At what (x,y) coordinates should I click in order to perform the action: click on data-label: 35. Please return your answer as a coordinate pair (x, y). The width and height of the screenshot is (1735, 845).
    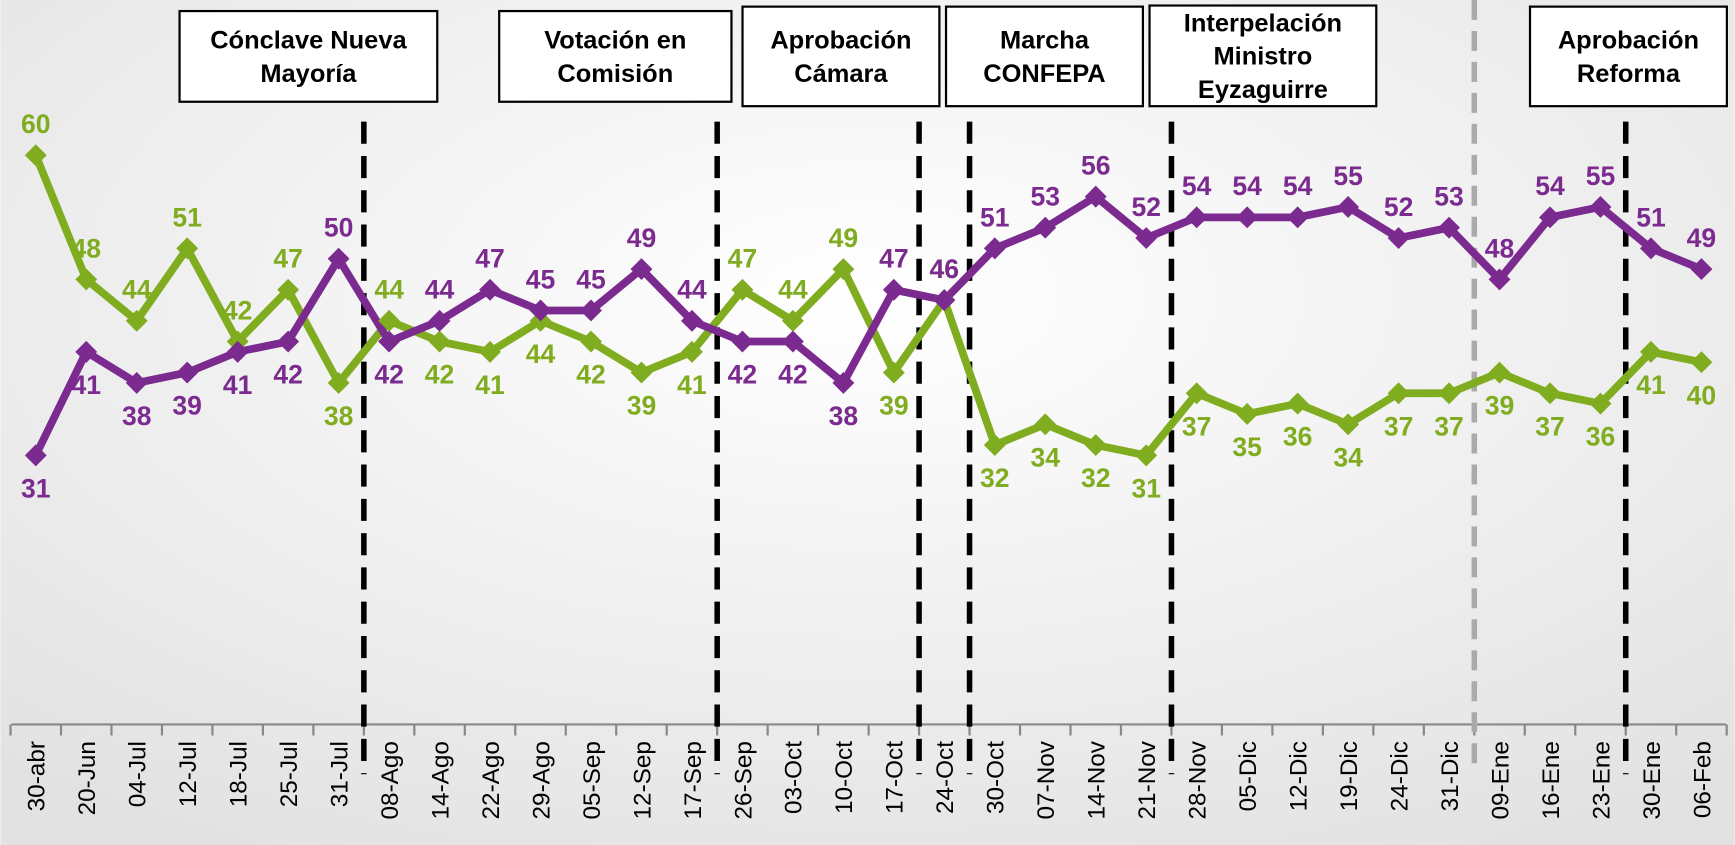
    Looking at the image, I should click on (1247, 447).